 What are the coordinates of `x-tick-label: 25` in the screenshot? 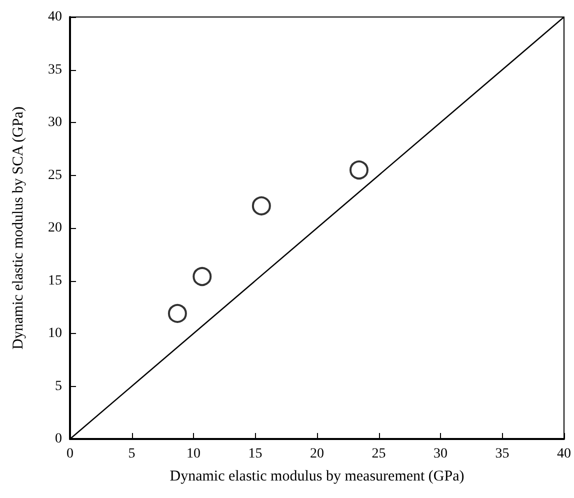 It's located at (379, 454).